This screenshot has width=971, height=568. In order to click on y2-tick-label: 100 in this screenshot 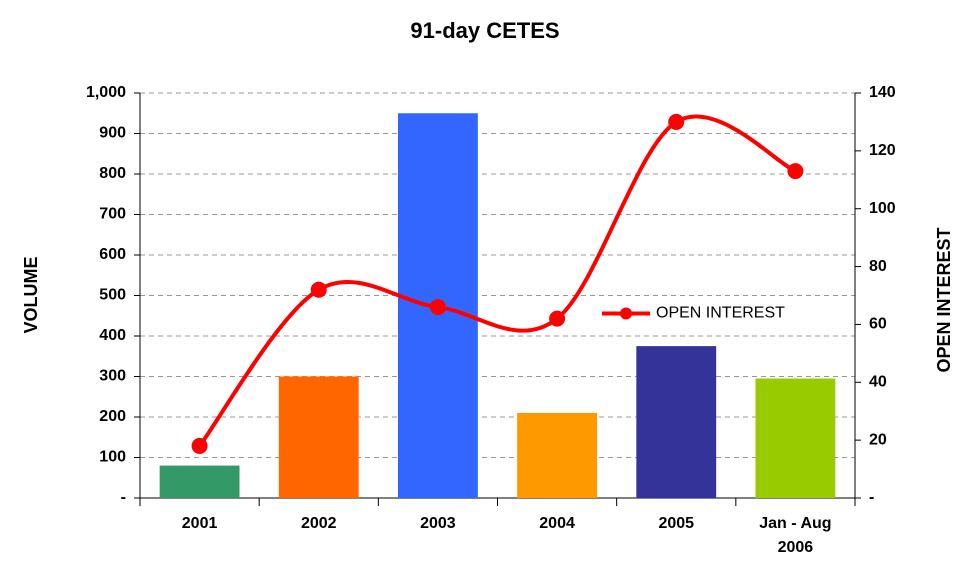, I will do `click(882, 208)`.